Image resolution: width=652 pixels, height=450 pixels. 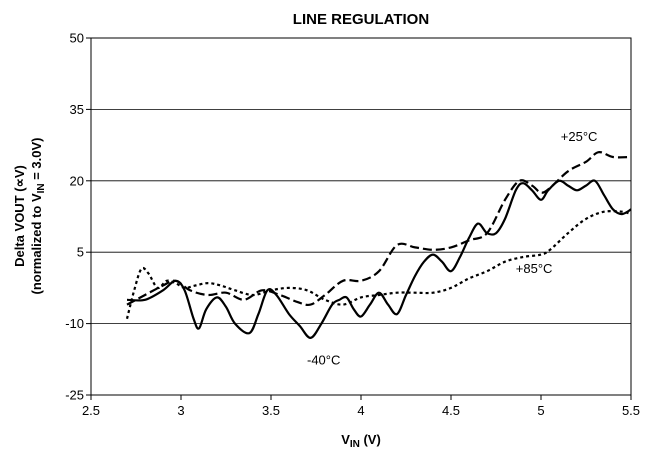 I want to click on y-axis-title-line2: (normalized to VIN = 3.0V), so click(x=38, y=215).